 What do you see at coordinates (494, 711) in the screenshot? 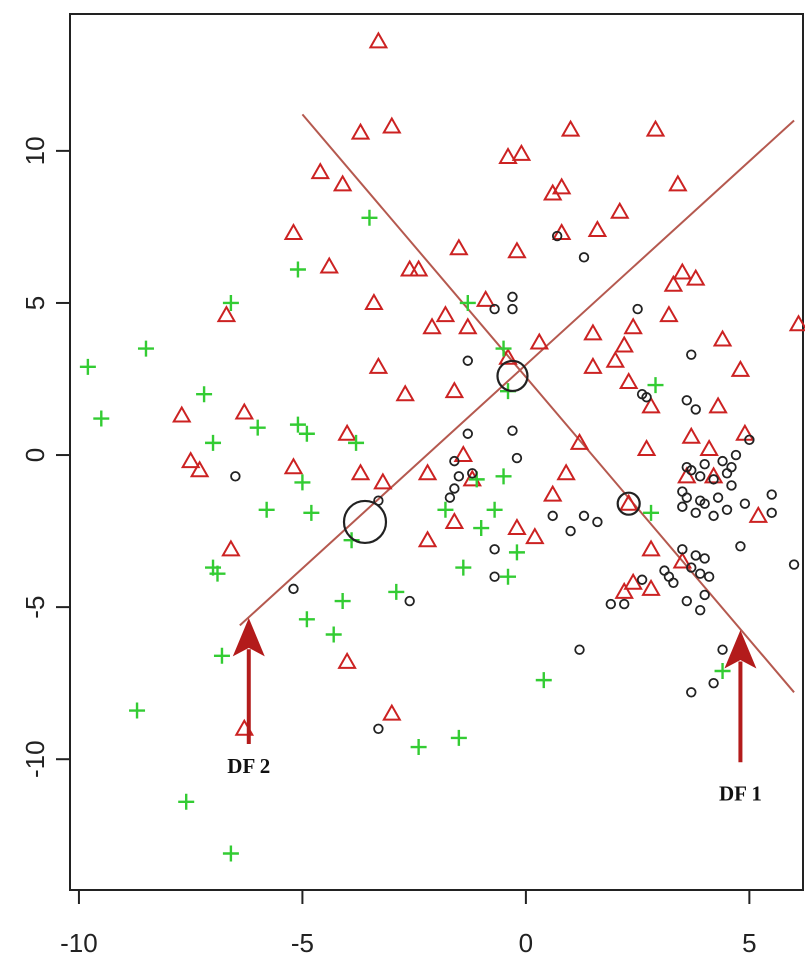
I see `annotations: DF 2 DF 1` at bounding box center [494, 711].